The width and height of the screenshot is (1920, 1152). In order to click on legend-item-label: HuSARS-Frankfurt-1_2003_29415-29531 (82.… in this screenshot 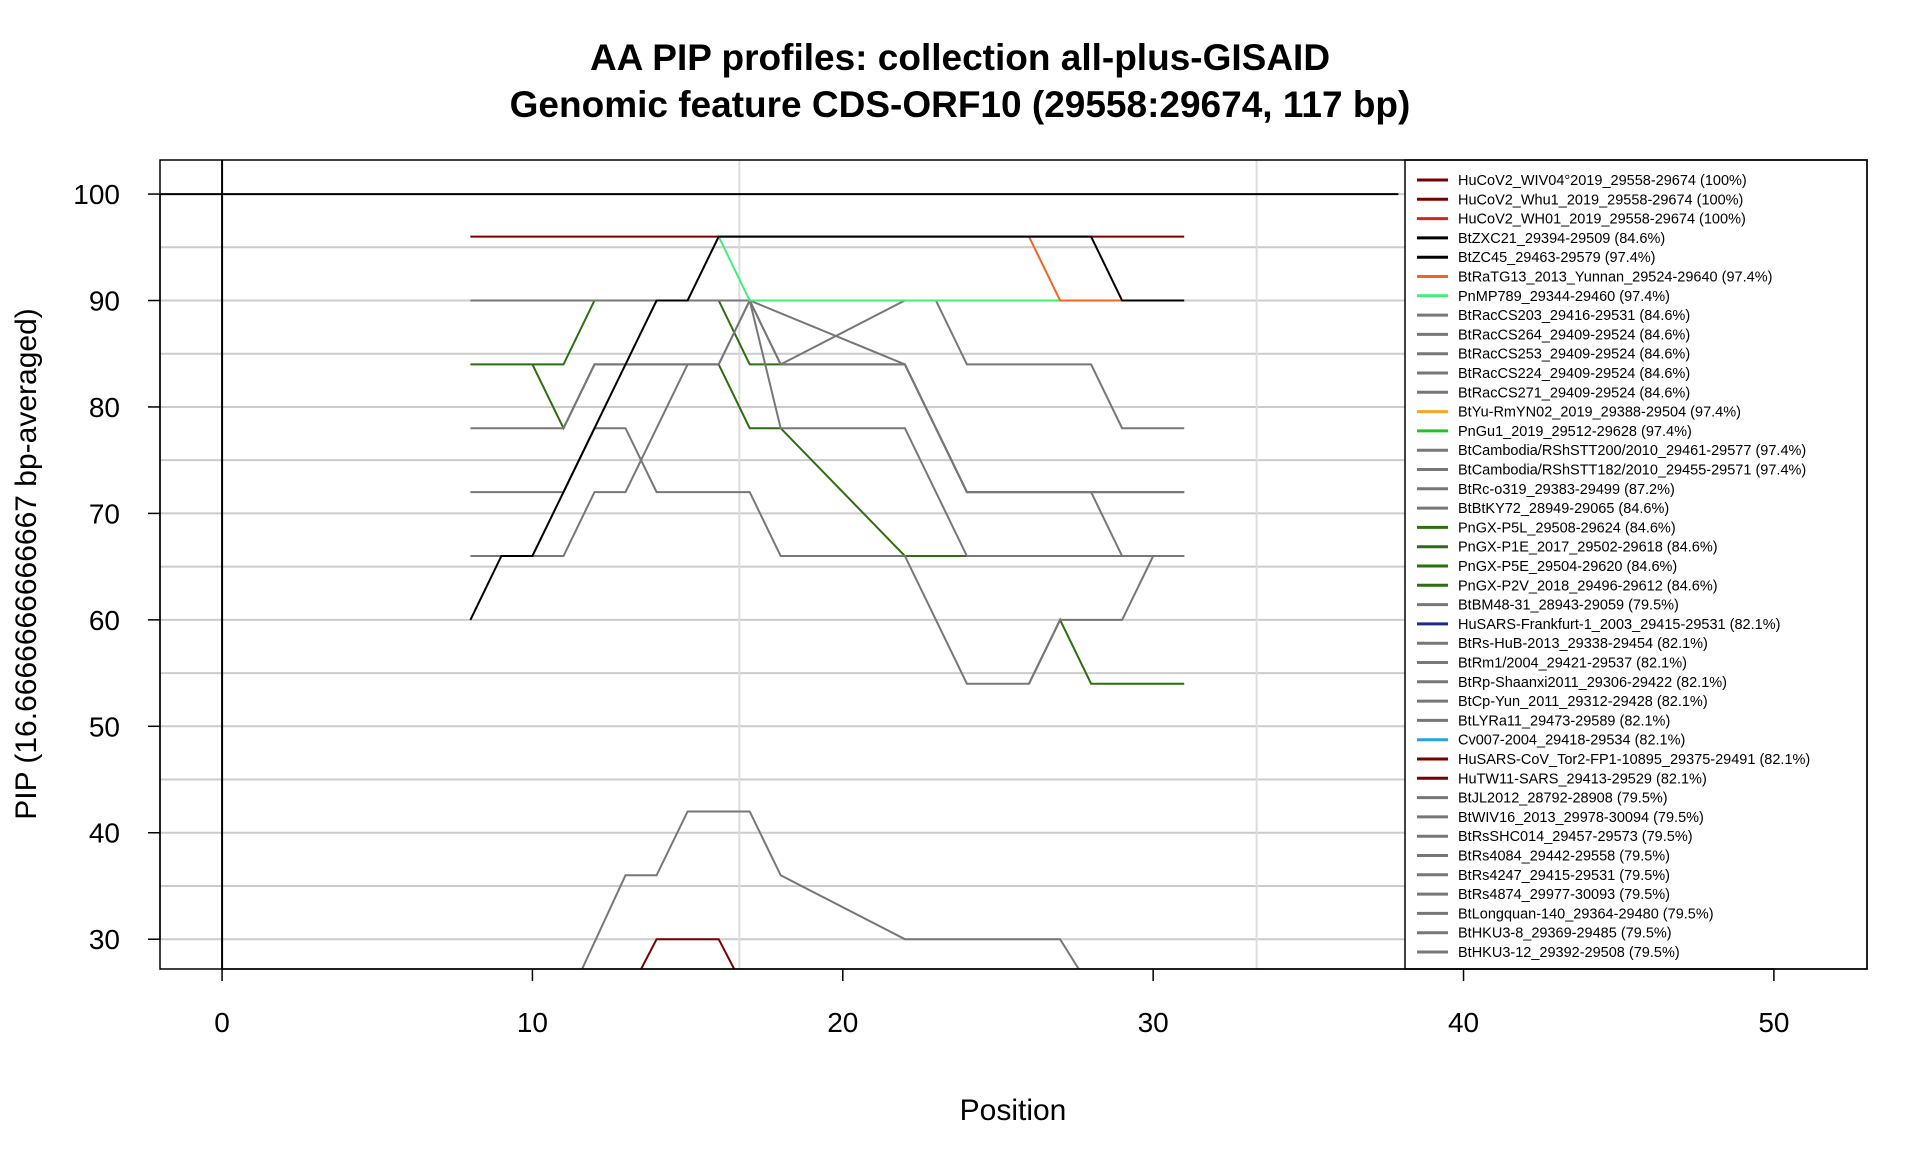, I will do `click(1619, 625)`.